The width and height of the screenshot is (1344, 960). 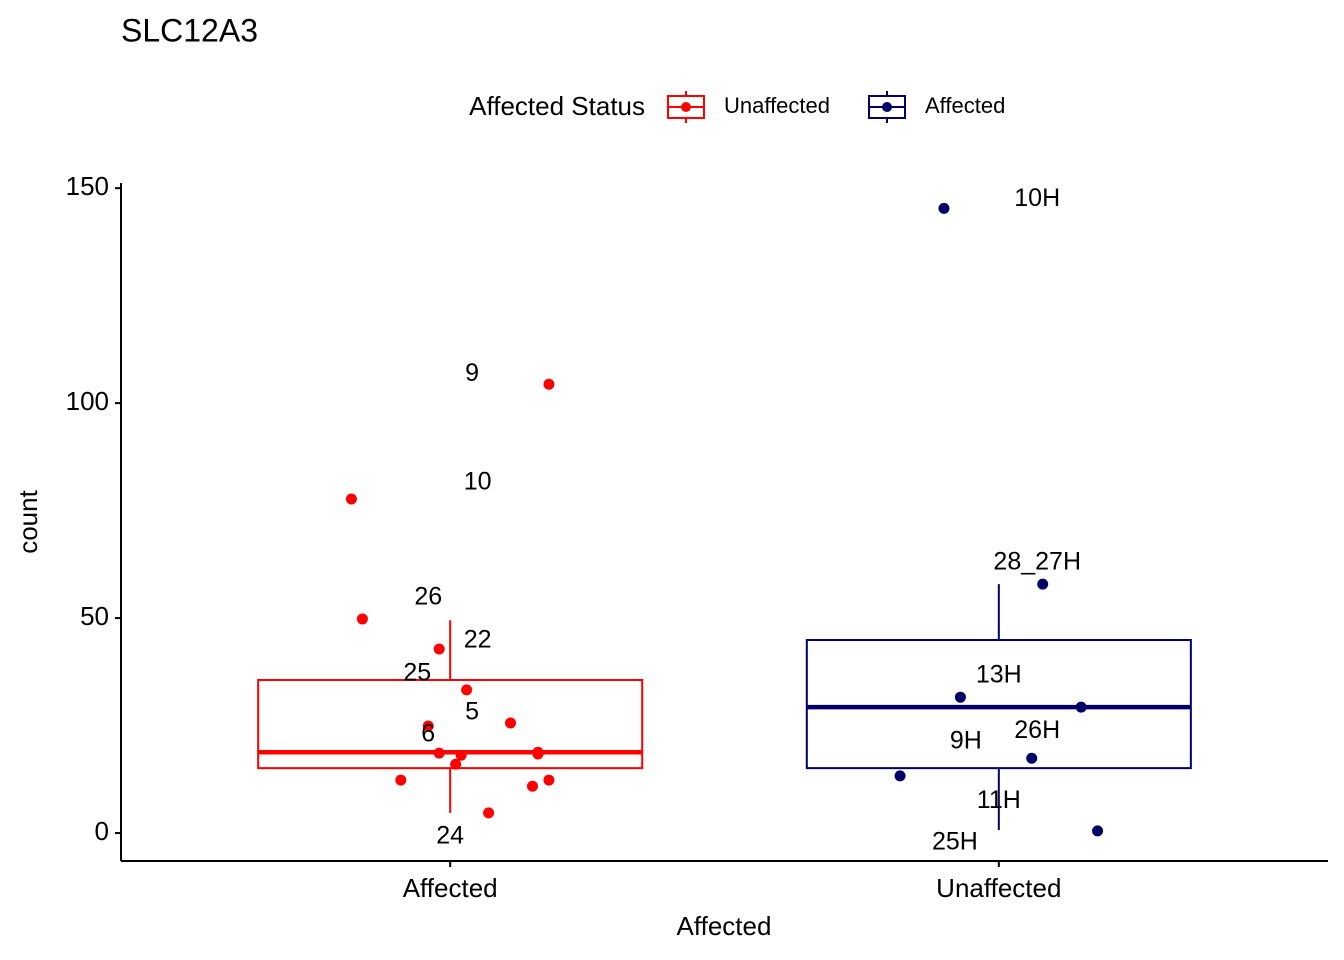 I want to click on point-label: 28_27H, so click(x=1037, y=562).